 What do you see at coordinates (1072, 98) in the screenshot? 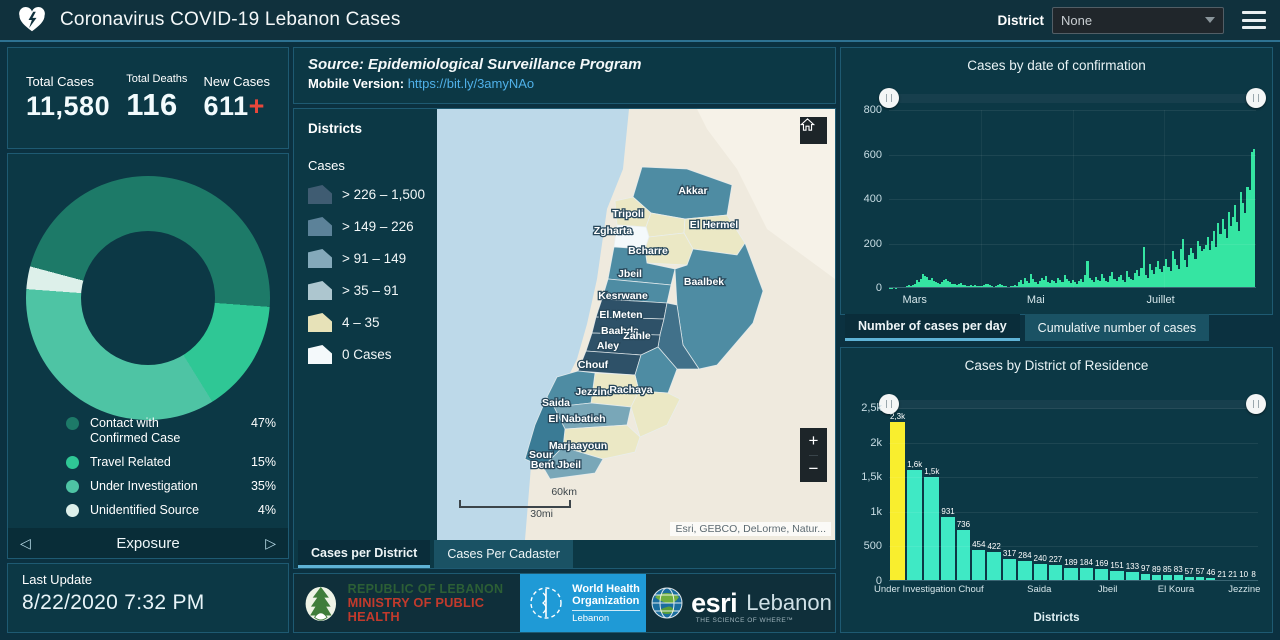
I see `slider-track` at bounding box center [1072, 98].